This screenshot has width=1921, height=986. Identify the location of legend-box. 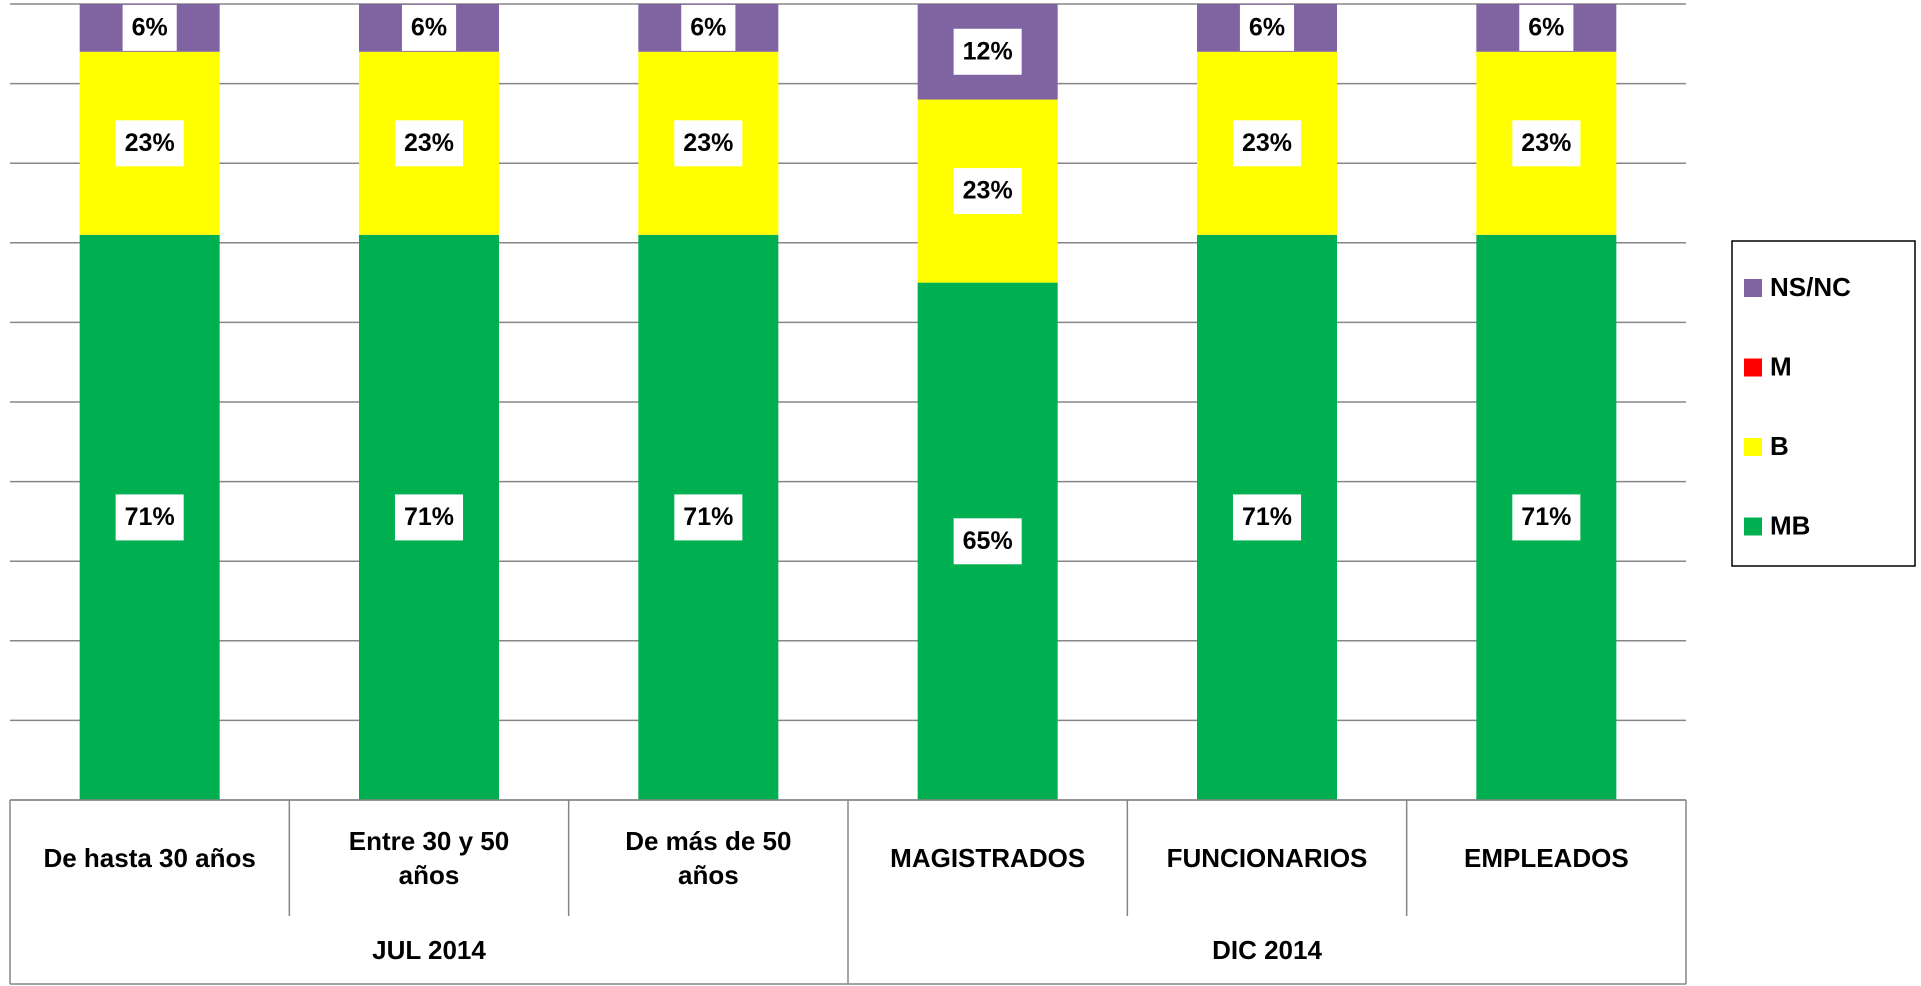
(1823, 403).